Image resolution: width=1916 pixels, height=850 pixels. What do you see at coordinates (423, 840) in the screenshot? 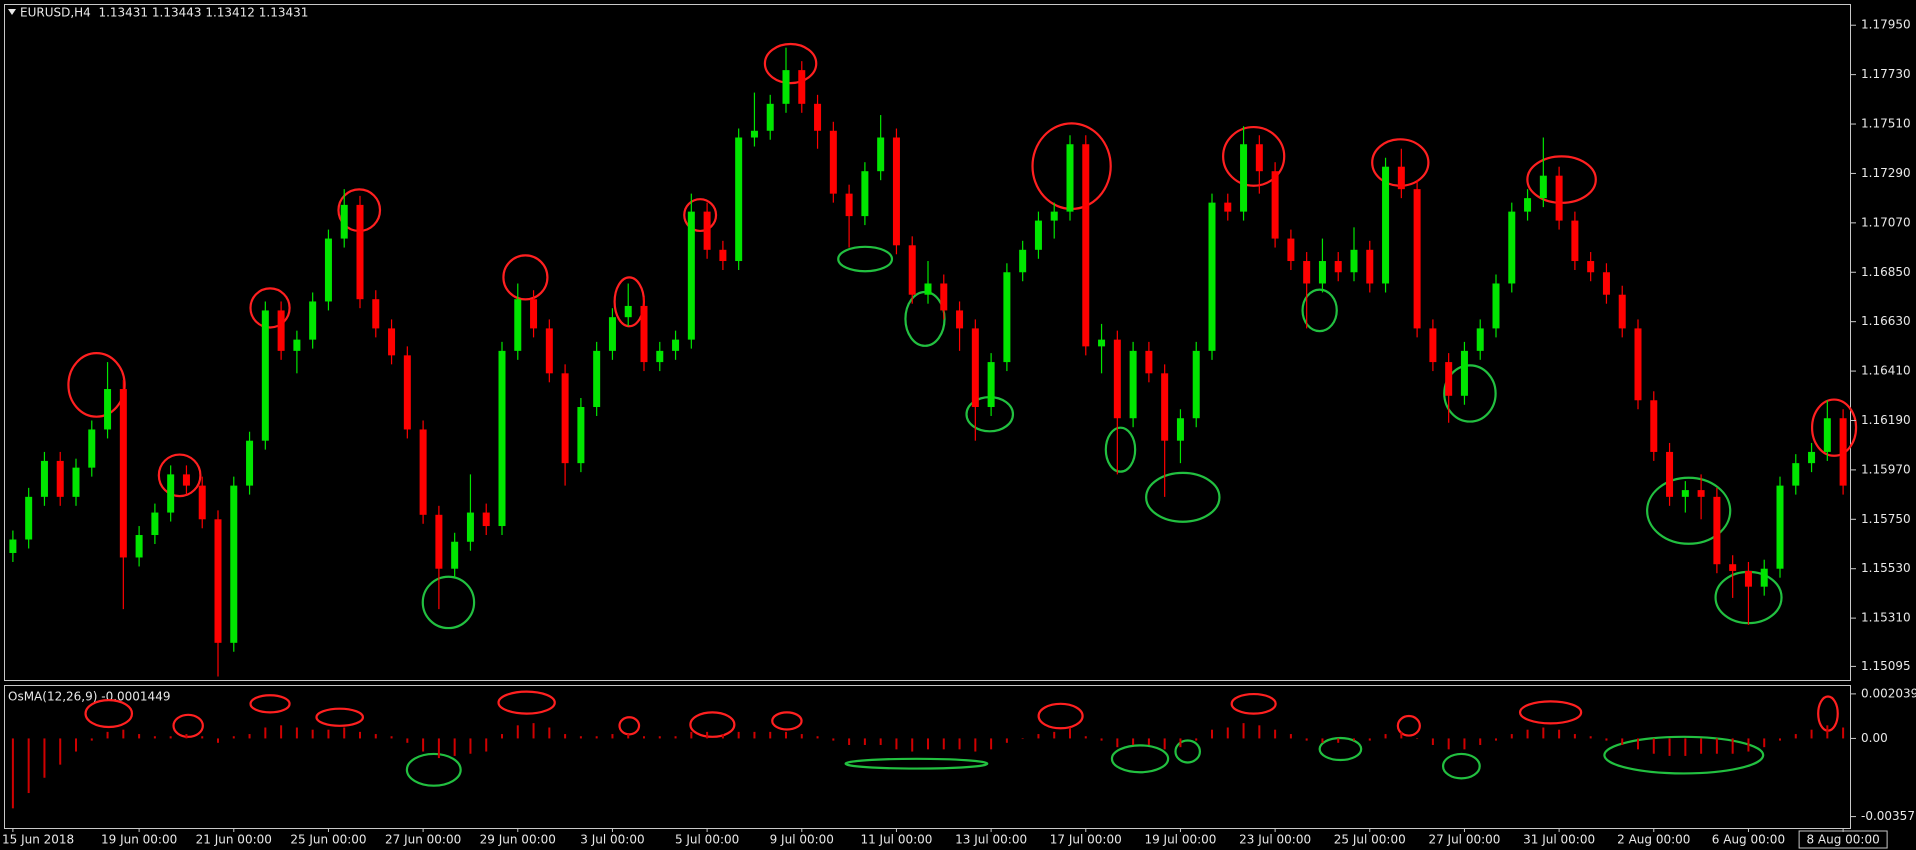
I see `x-tick-label: 27 Jun 00:00` at bounding box center [423, 840].